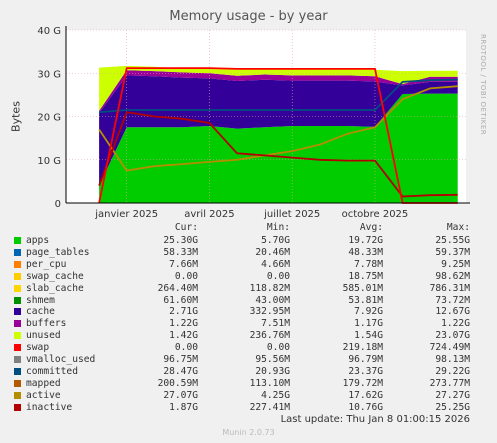 This screenshot has height=443, width=497. I want to click on legend-min: 227.41M, so click(269, 407).